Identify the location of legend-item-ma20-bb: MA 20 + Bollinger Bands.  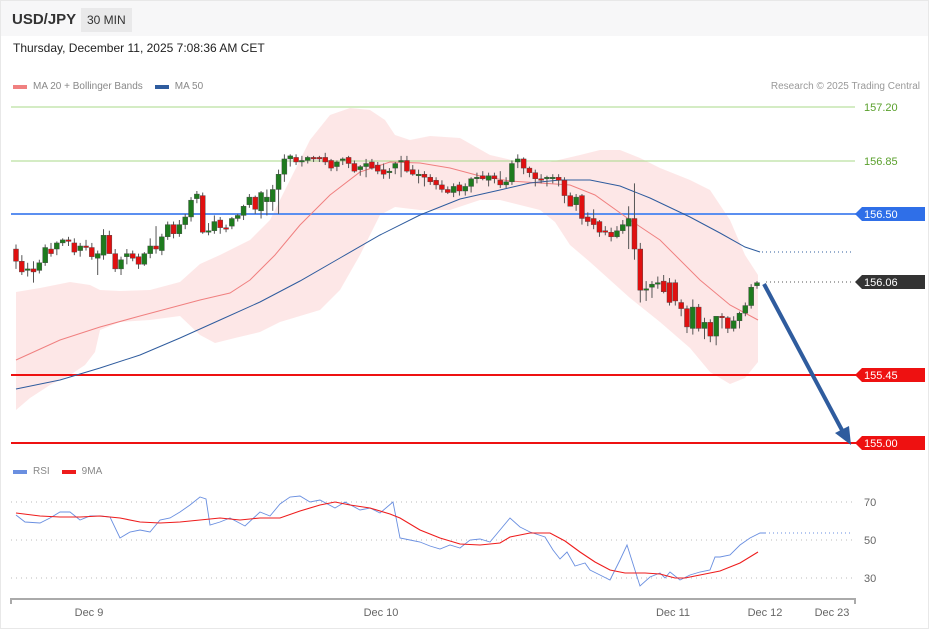
(78, 86).